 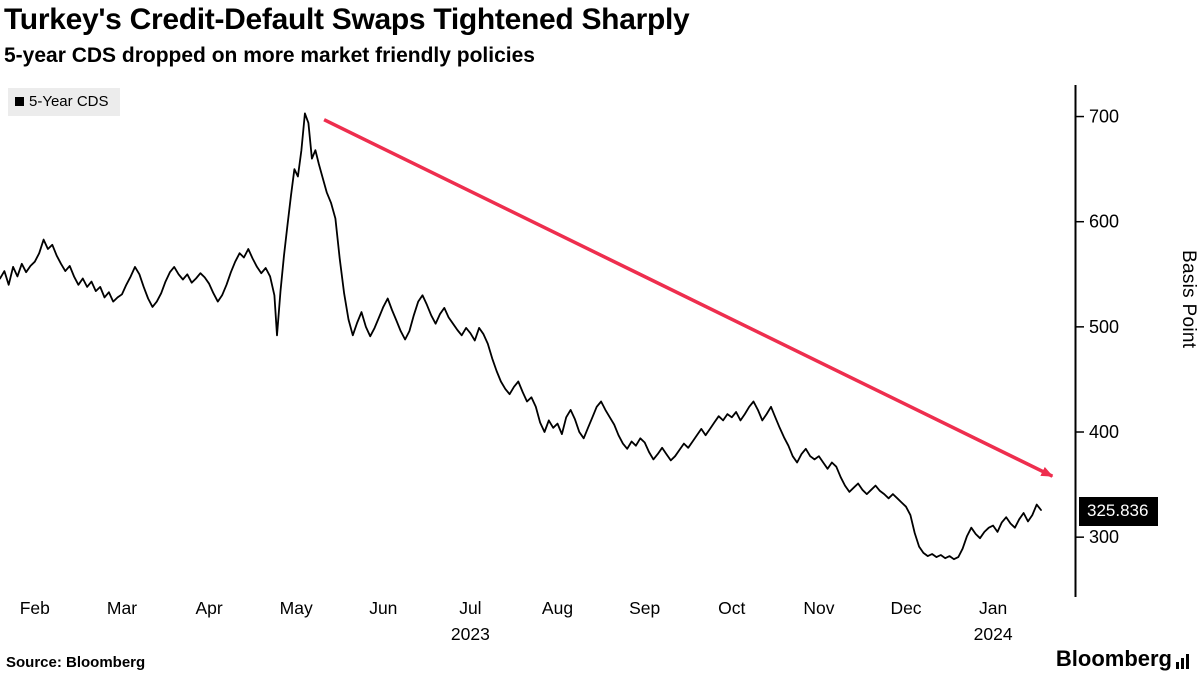 What do you see at coordinates (383, 608) in the screenshot?
I see `x-tick-label: Jun` at bounding box center [383, 608].